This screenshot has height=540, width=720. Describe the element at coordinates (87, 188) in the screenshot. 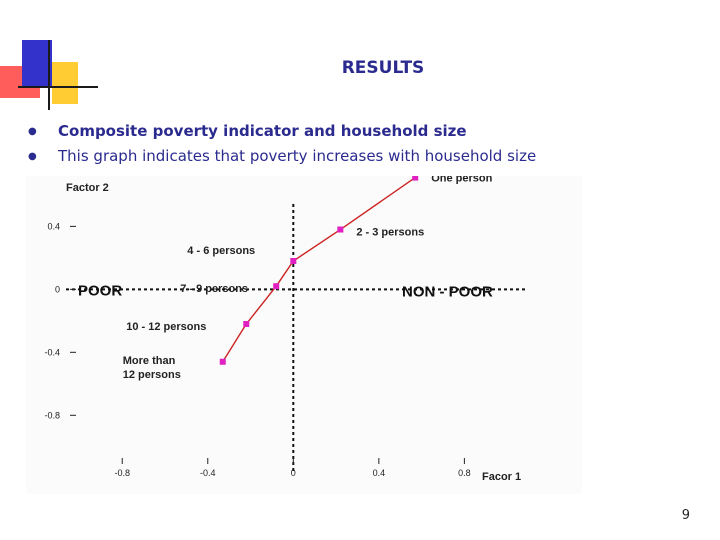

I see `y-axis-title: Factor 2` at that location.